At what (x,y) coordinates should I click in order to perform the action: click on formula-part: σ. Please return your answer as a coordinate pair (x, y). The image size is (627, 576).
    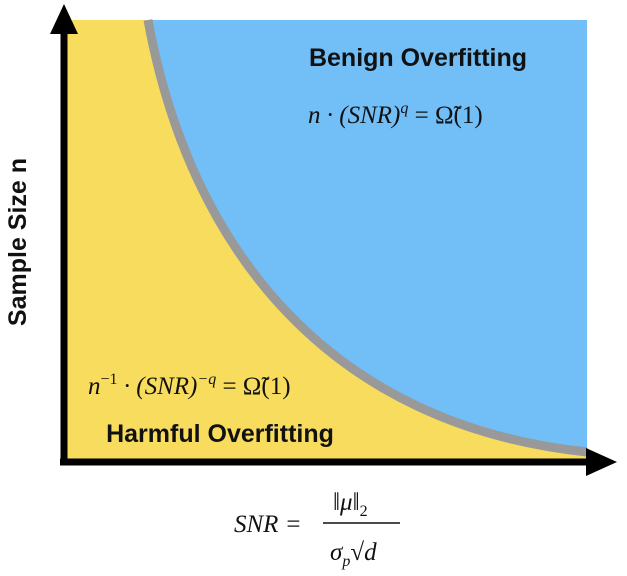
    Looking at the image, I should click on (337, 552).